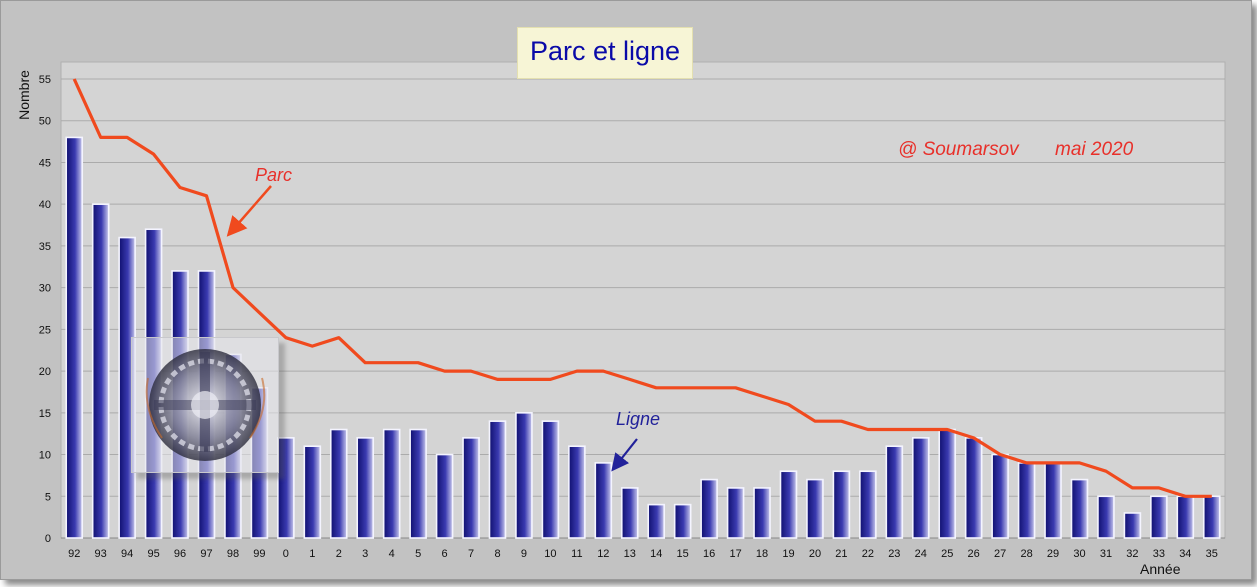 The image size is (1257, 587). What do you see at coordinates (45, 289) in the screenshot?
I see `y-tick-label: 30` at bounding box center [45, 289].